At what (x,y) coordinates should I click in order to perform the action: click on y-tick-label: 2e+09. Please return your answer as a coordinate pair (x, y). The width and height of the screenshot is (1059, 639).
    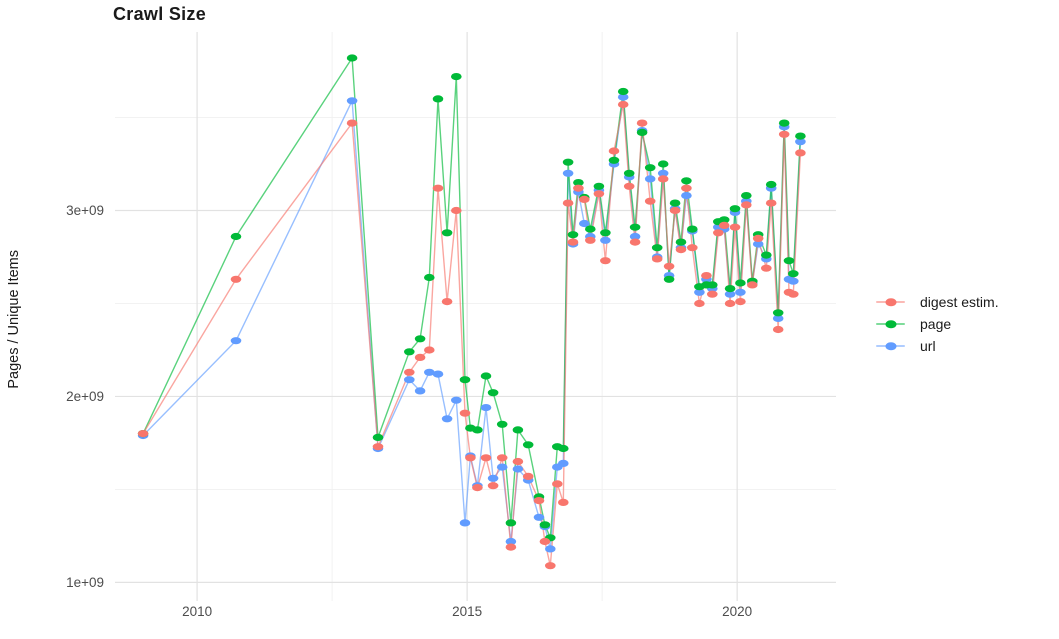
    Looking at the image, I should click on (85, 396).